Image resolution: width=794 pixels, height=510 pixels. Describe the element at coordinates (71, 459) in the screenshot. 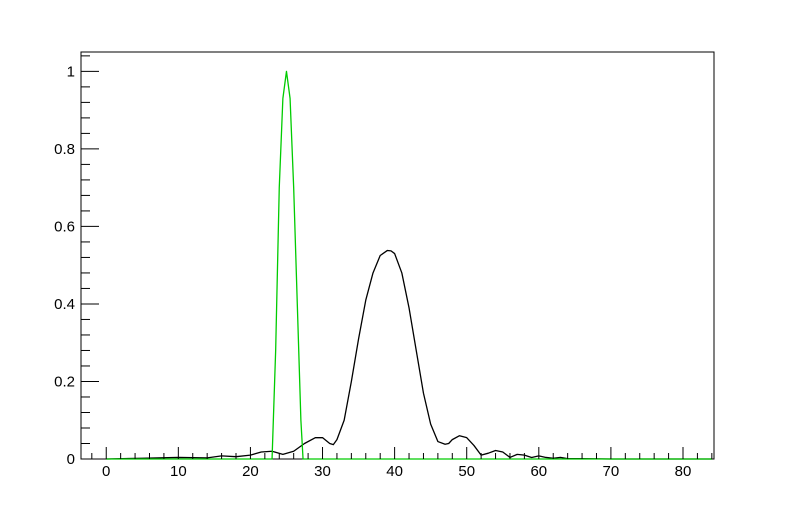

I see `y-tick-label: 0` at that location.